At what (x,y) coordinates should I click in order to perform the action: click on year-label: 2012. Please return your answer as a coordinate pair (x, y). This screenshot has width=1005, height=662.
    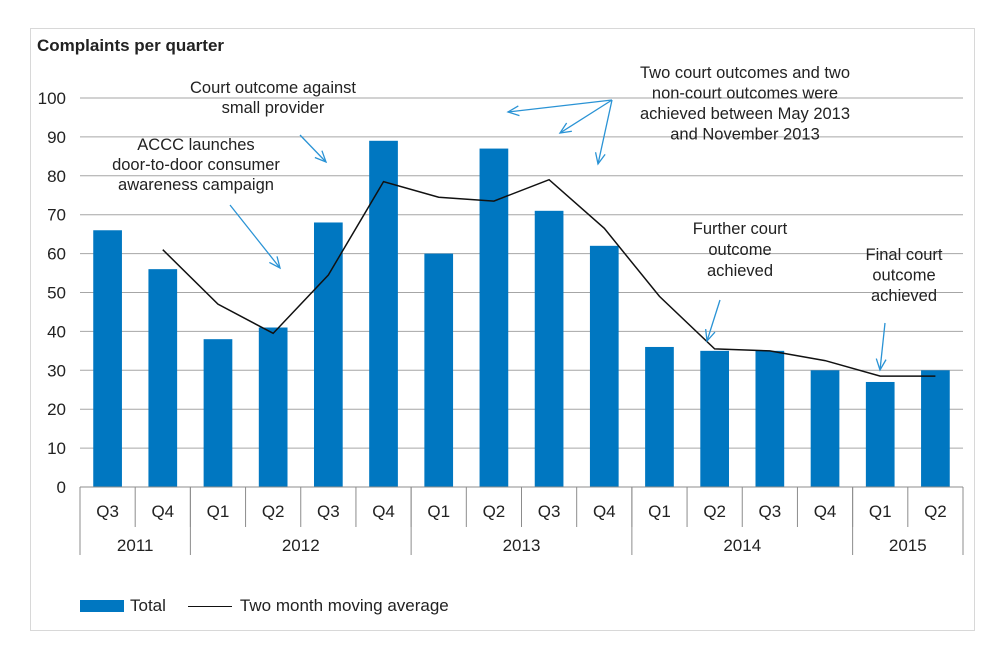
    Looking at the image, I should click on (301, 545).